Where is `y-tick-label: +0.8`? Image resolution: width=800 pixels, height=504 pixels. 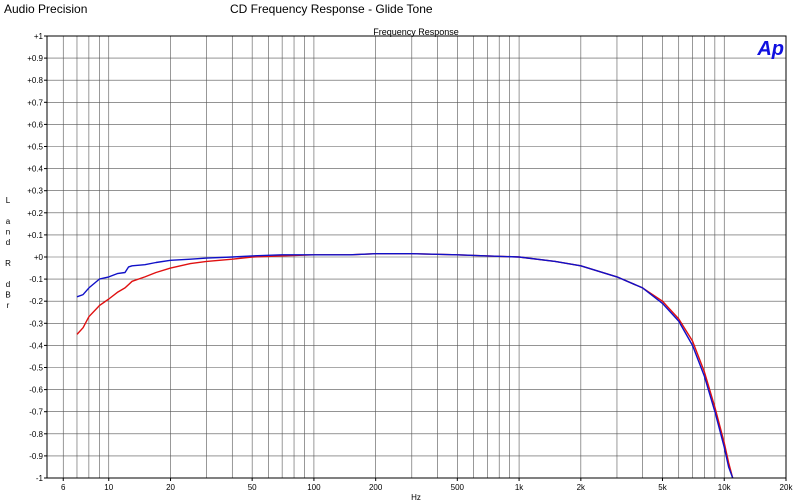
y-tick-label: +0.8 is located at coordinates (35, 80).